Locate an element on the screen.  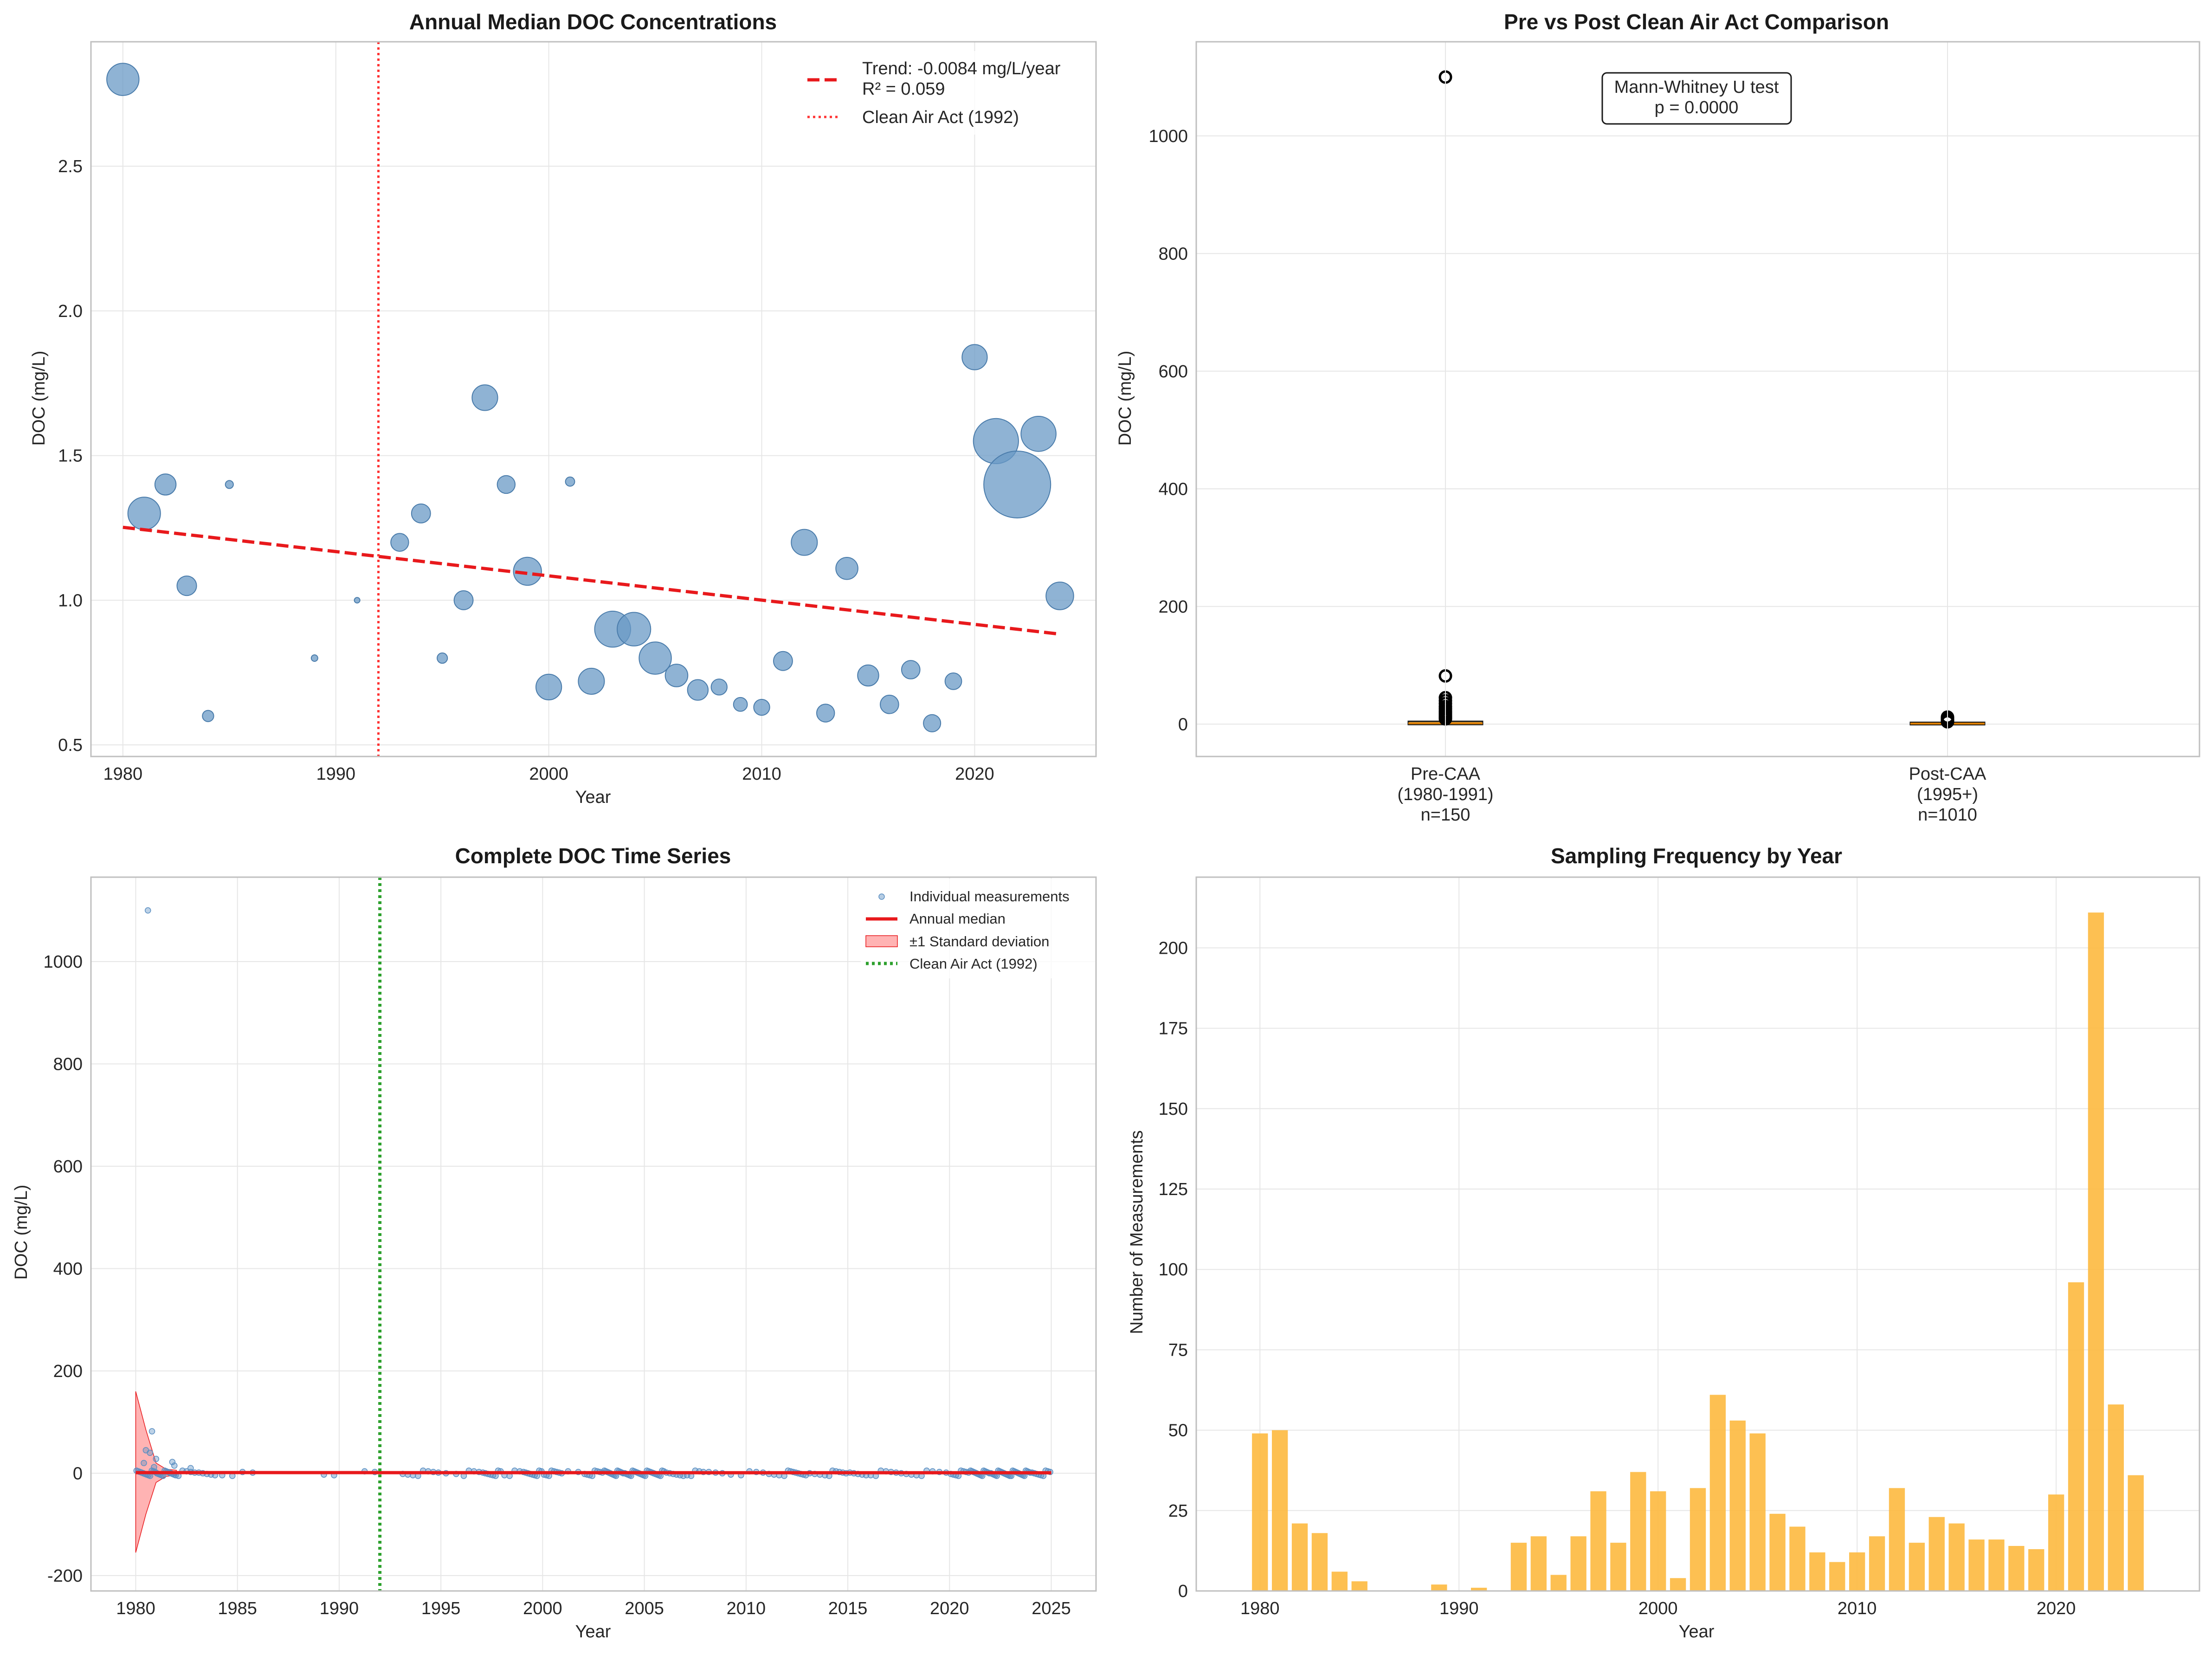
panel3-x-tick-label: 2025 is located at coordinates (1051, 1609).